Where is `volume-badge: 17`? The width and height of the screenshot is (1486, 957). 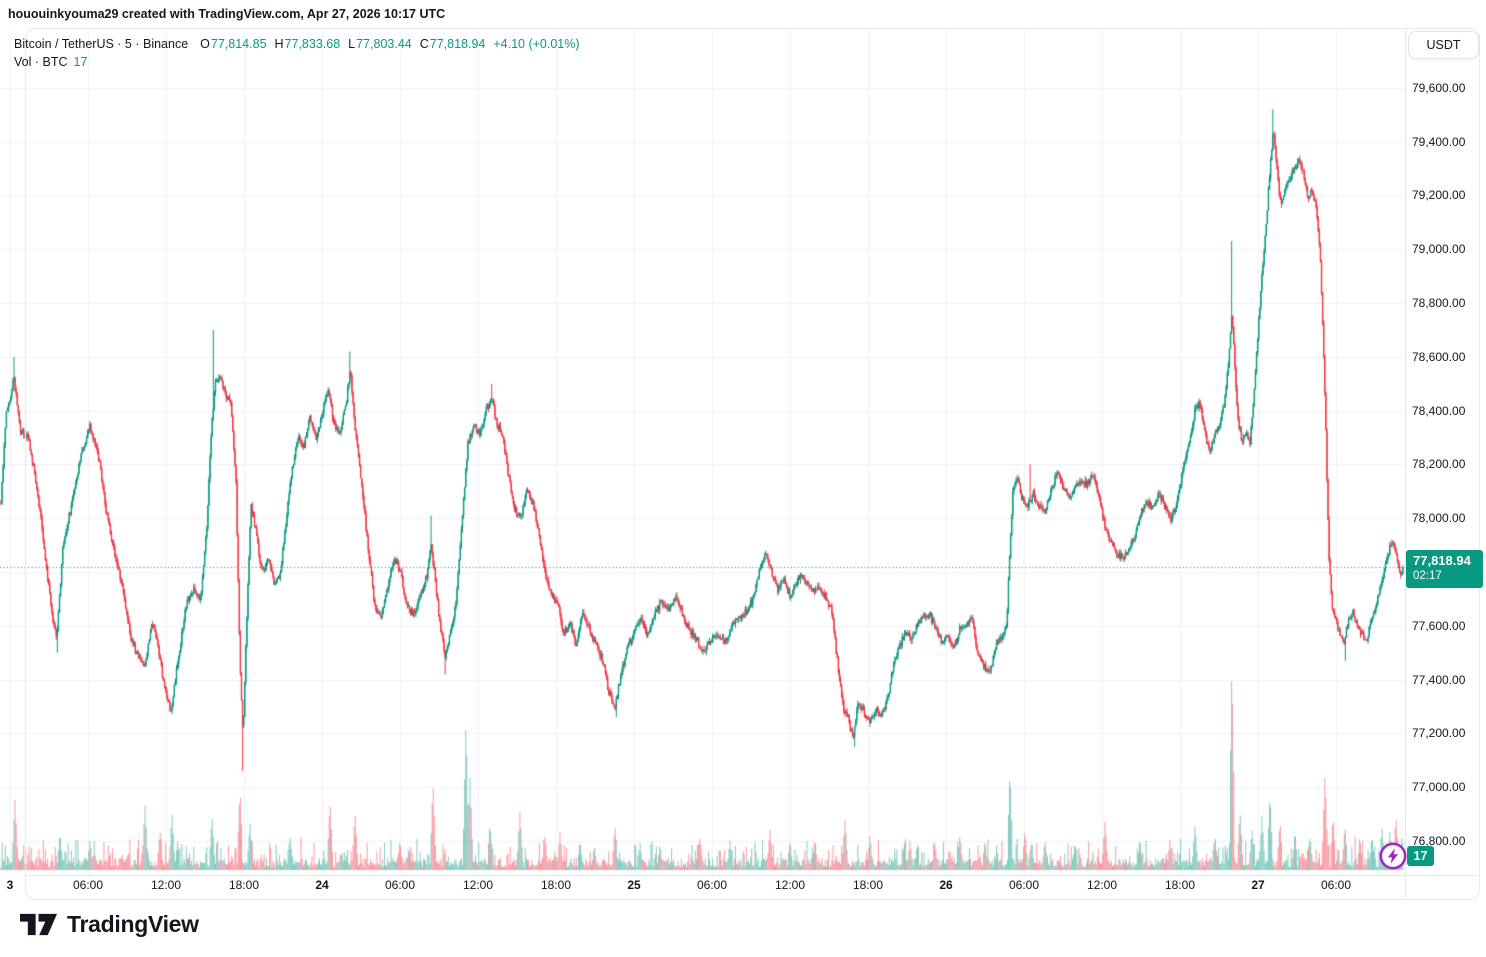 volume-badge: 17 is located at coordinates (1420, 856).